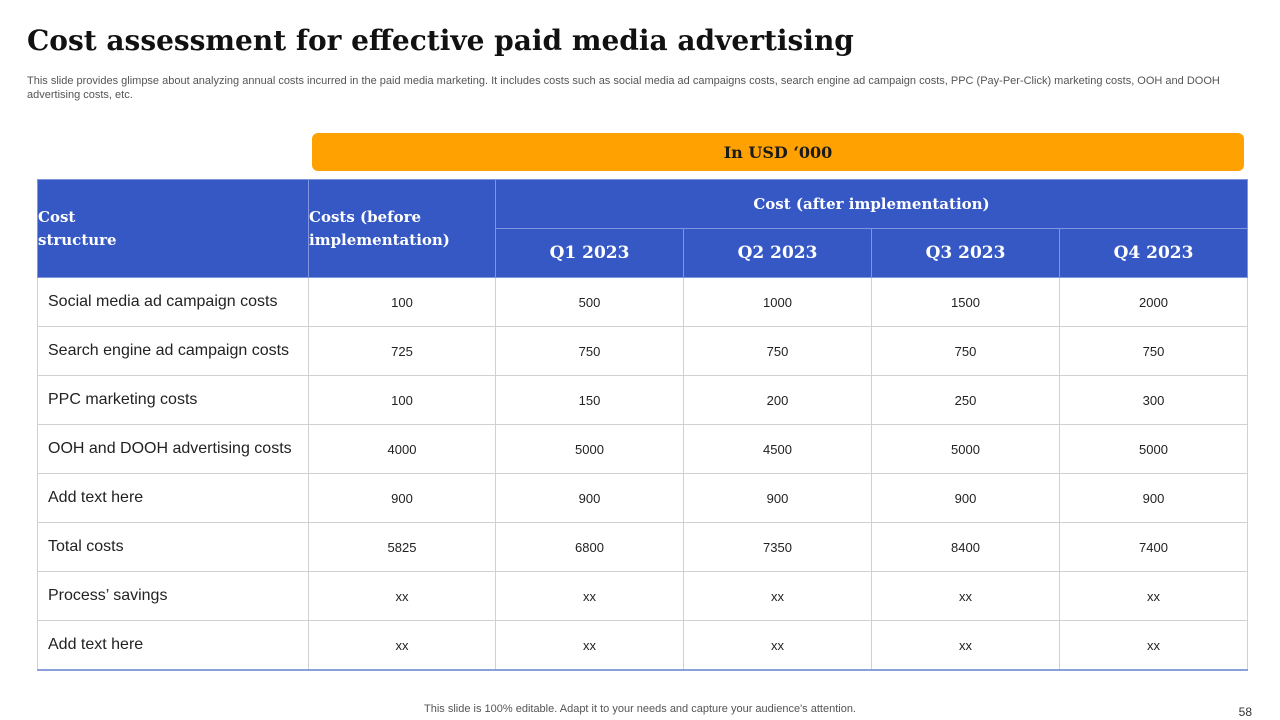  What do you see at coordinates (173, 302) in the screenshot?
I see `row-label: Social media ad campaign costs` at bounding box center [173, 302].